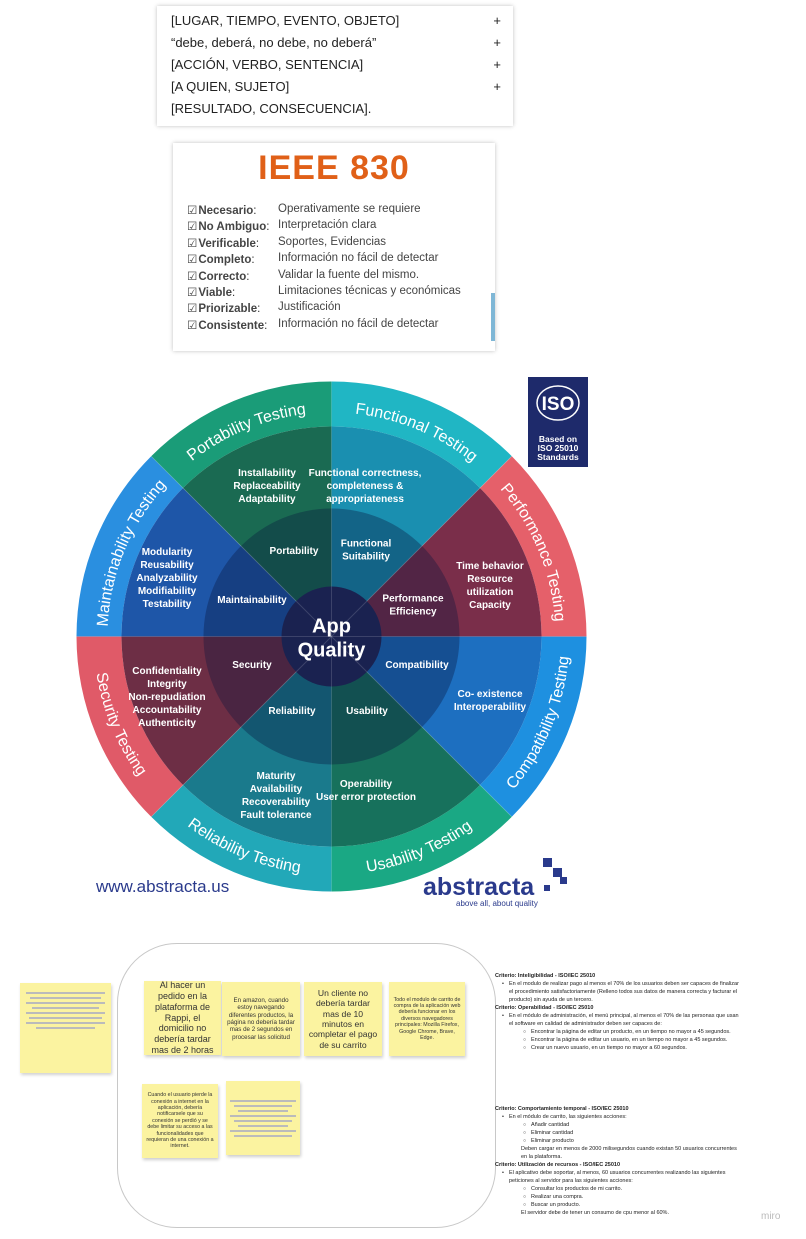  I want to click on sub-label-reliability: Availability, so click(276, 789).